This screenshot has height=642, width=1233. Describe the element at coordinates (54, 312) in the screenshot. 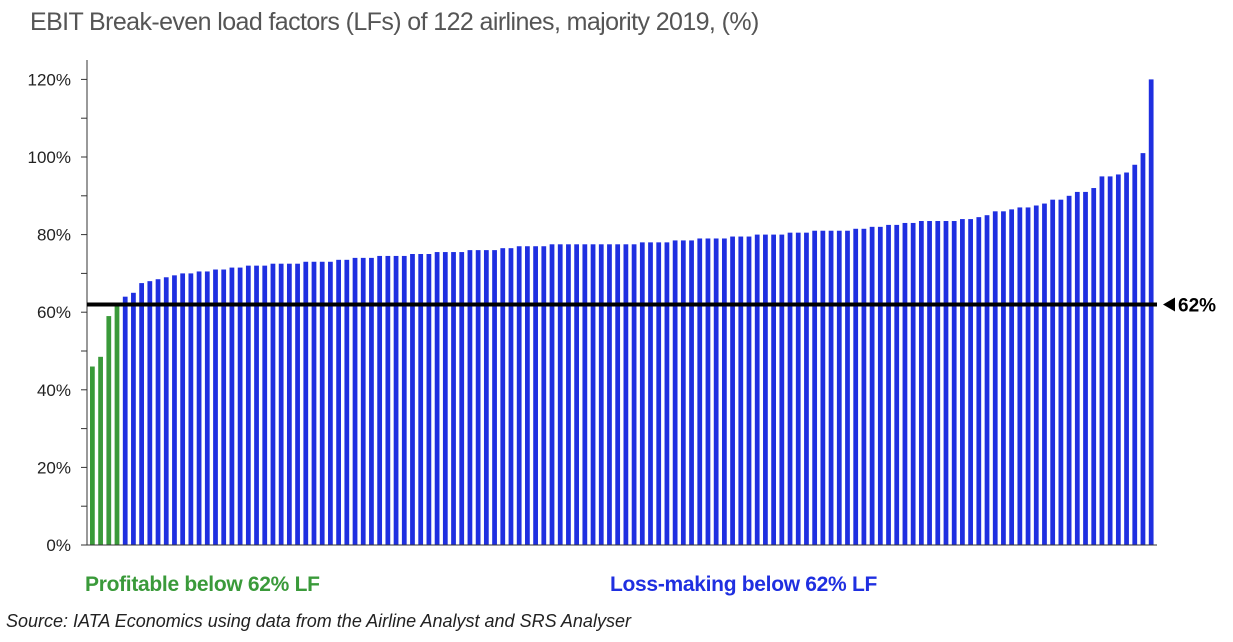

I see `y-tick-label: 60%` at that location.